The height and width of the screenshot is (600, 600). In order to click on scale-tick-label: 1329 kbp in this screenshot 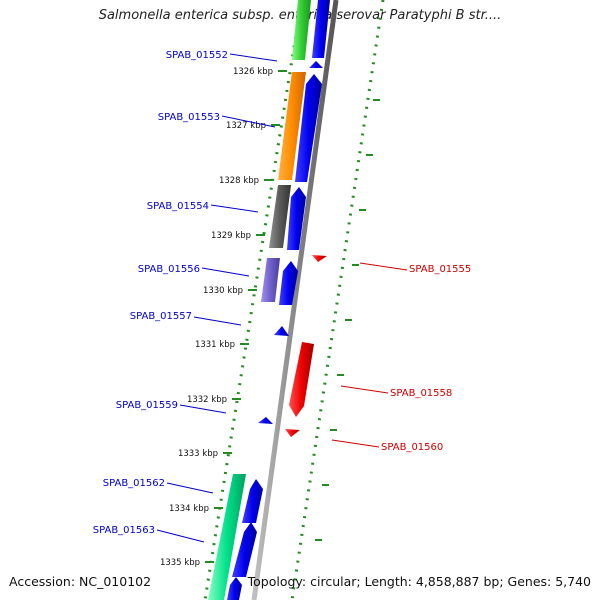, I will do `click(231, 236)`.